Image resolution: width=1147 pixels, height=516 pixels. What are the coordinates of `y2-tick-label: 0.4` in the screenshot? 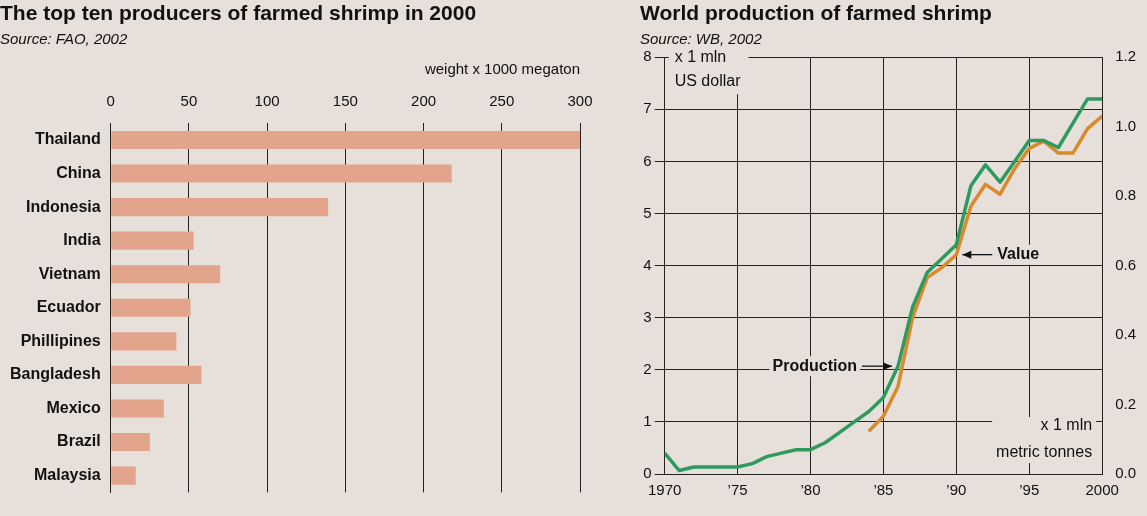 It's located at (1126, 334).